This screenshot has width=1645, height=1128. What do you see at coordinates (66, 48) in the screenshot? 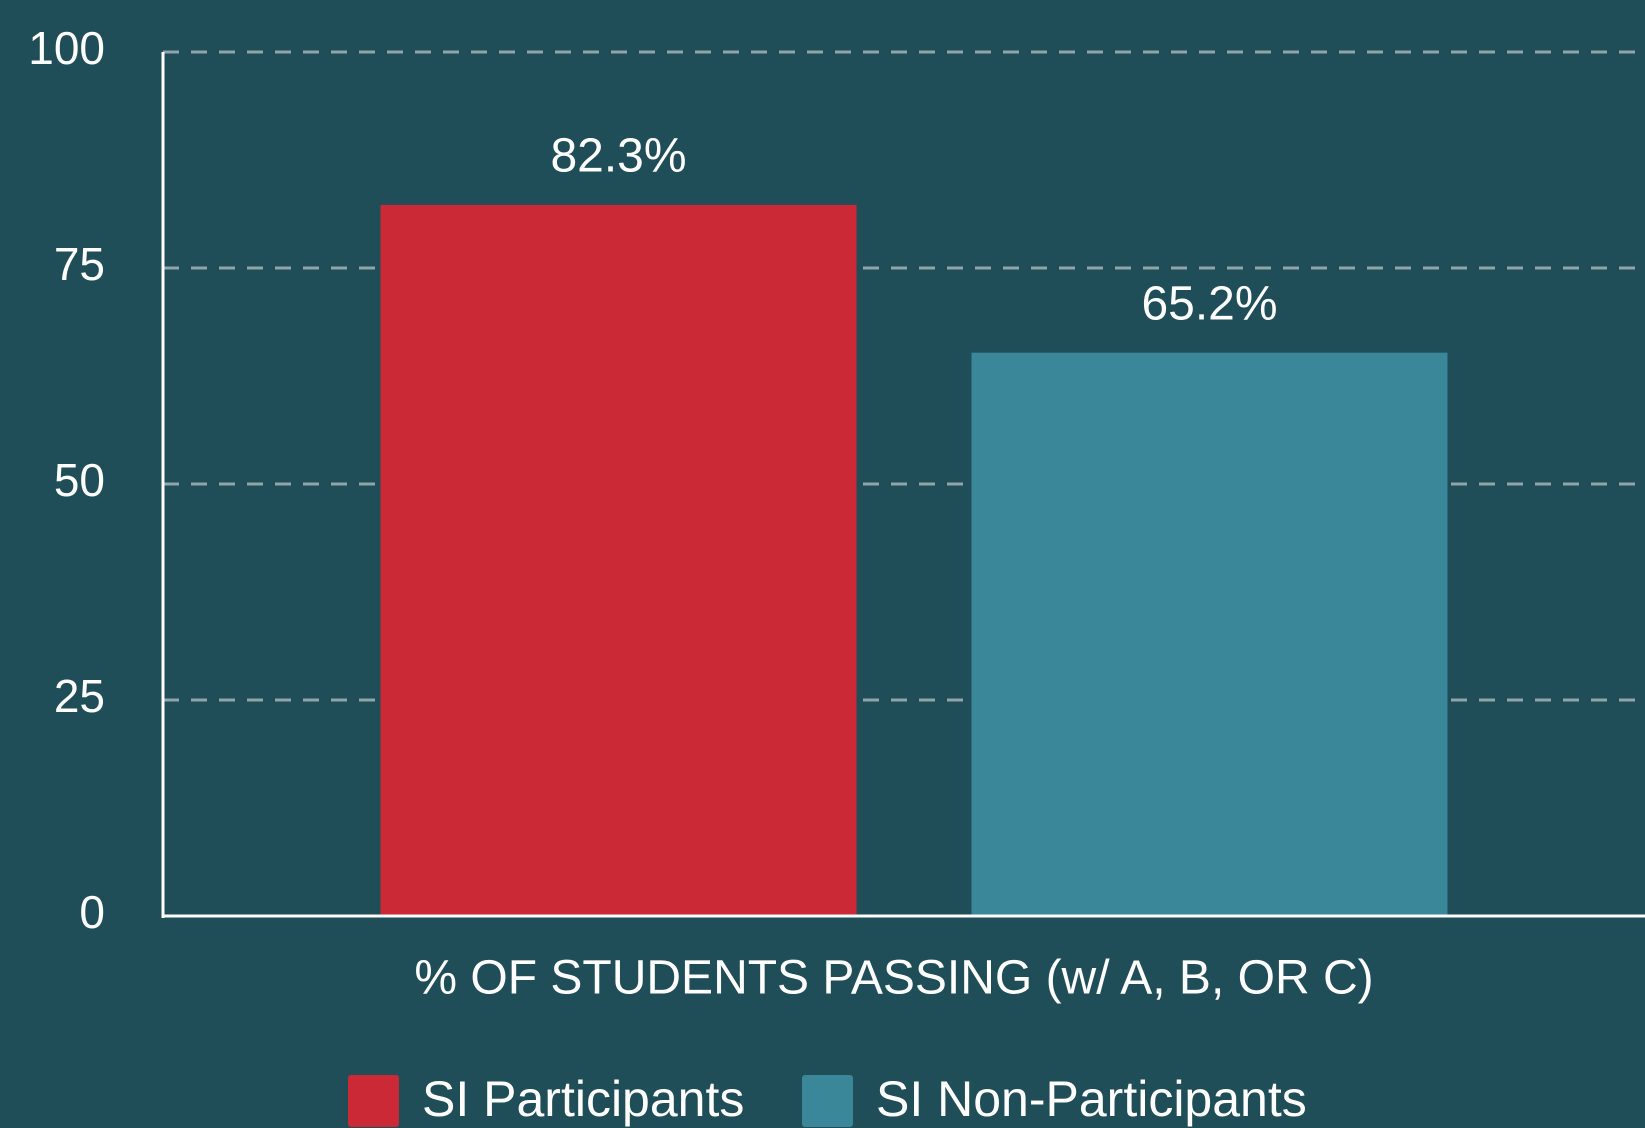
I see `y-tick-label: 100` at bounding box center [66, 48].